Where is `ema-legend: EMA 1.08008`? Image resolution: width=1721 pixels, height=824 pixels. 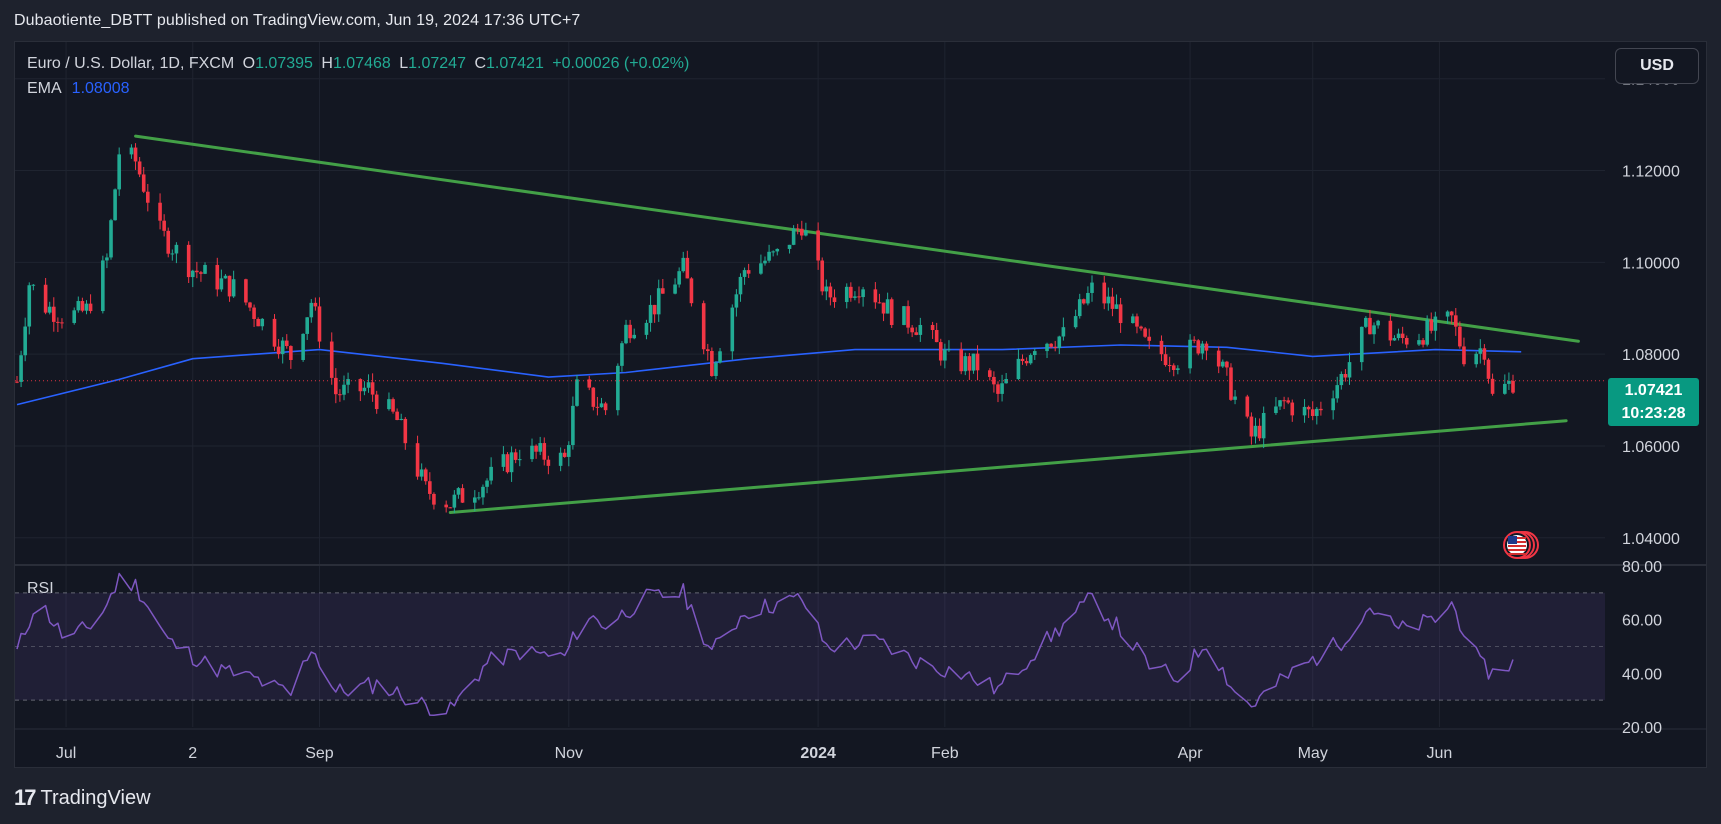
ema-legend: EMA 1.08008 is located at coordinates (78, 89).